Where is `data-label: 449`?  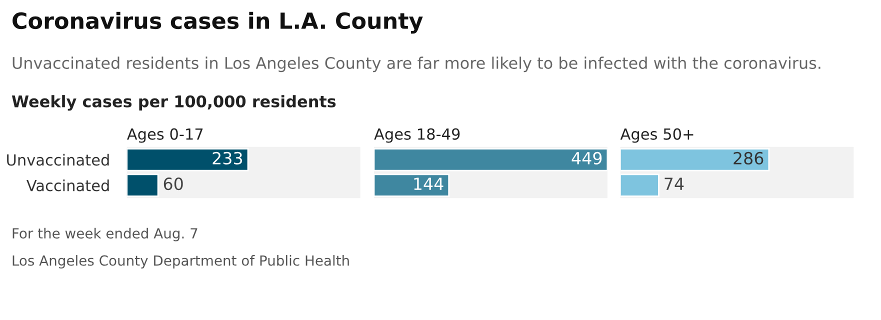 data-label: 449 is located at coordinates (587, 158).